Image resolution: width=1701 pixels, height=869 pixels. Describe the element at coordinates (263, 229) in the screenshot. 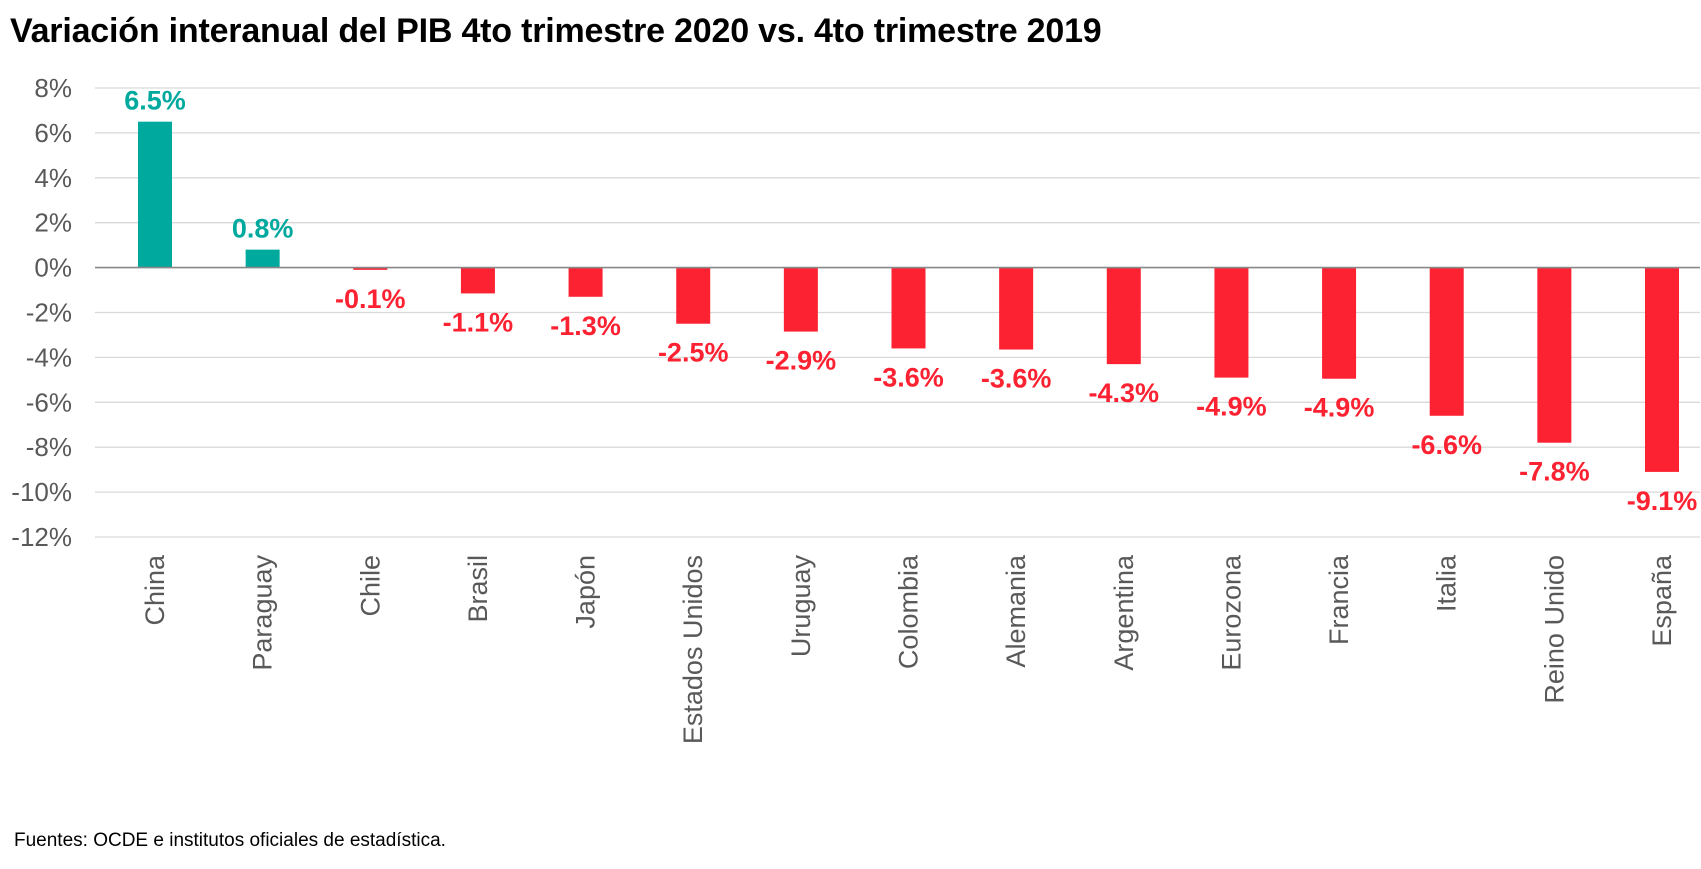

I see `data-label: 0.8%` at that location.